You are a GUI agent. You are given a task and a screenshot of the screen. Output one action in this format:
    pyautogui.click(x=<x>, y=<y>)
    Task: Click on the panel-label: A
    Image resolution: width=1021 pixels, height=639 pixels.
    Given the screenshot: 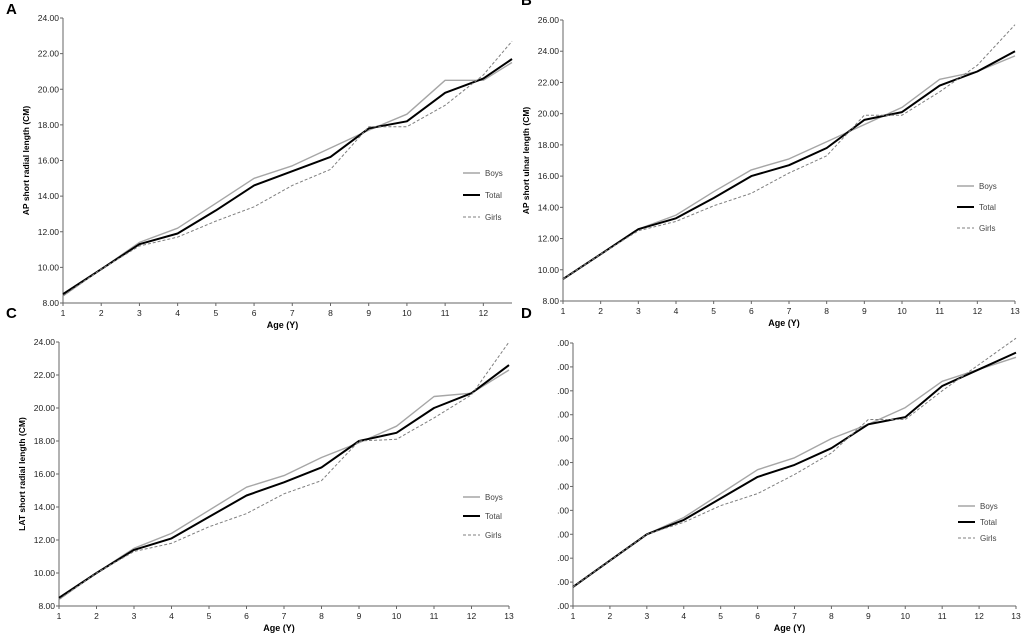 What is the action you would take?
    pyautogui.click(x=11, y=9)
    